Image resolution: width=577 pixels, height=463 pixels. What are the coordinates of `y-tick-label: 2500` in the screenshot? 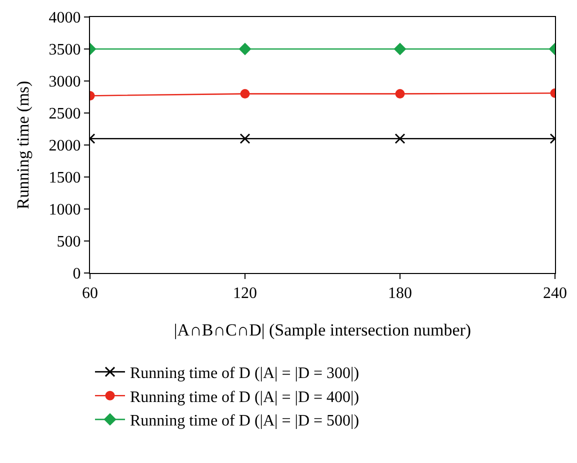 It's located at (64, 114).